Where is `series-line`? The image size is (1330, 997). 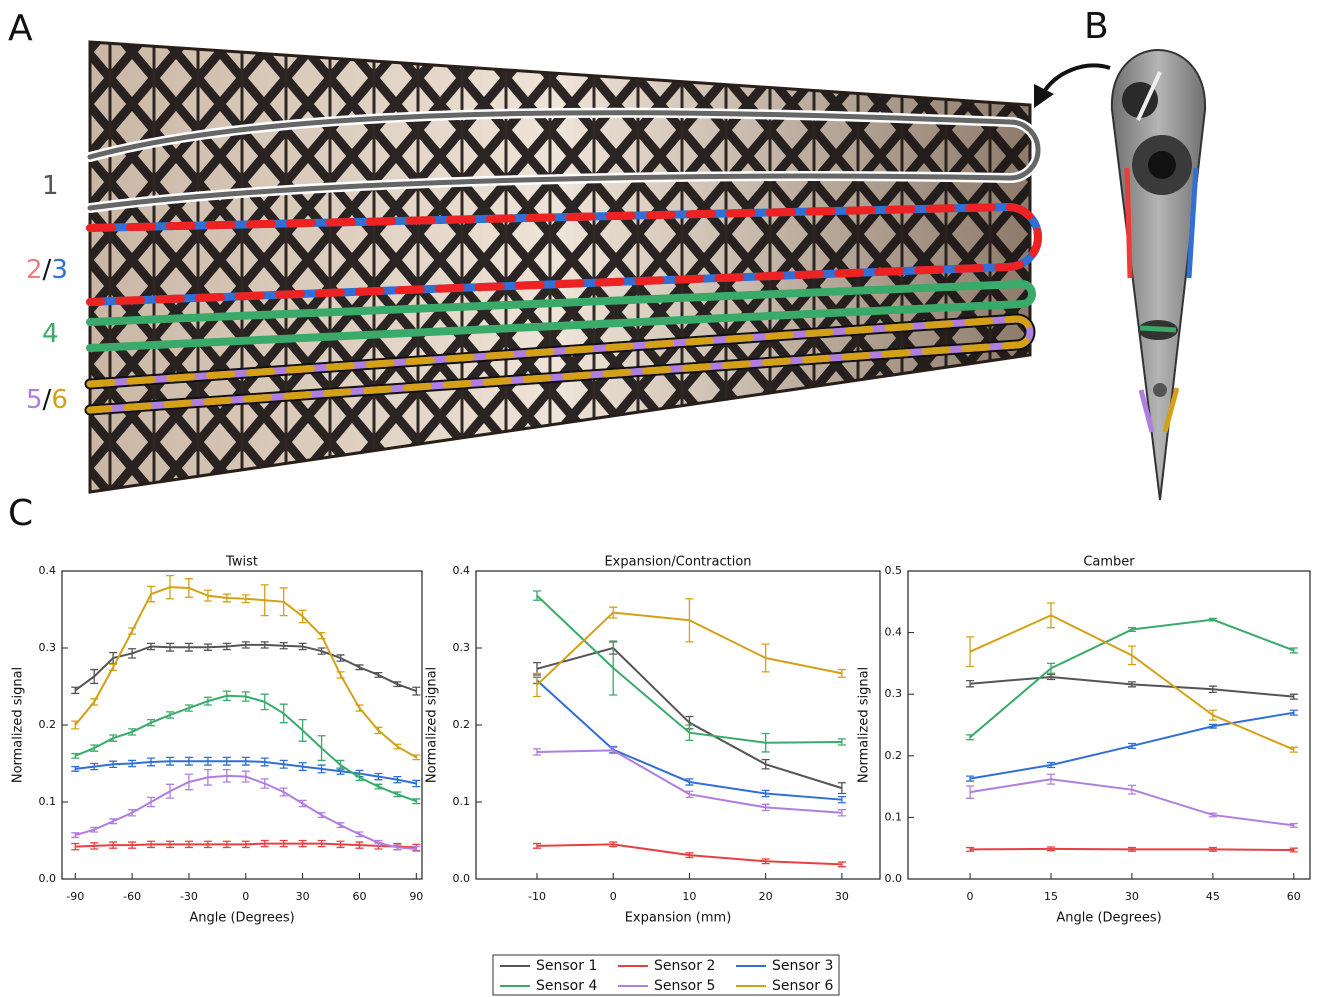
series-line is located at coordinates (245, 748).